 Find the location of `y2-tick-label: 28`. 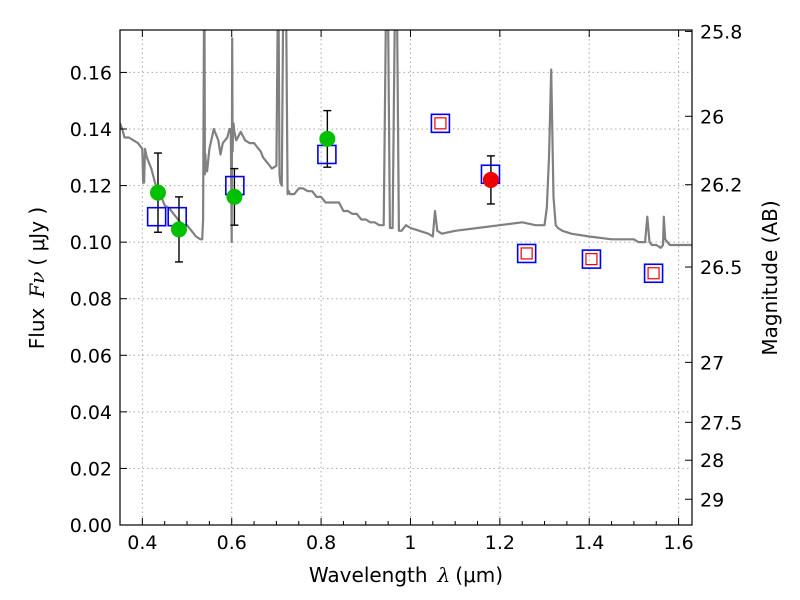

y2-tick-label: 28 is located at coordinates (712, 461).